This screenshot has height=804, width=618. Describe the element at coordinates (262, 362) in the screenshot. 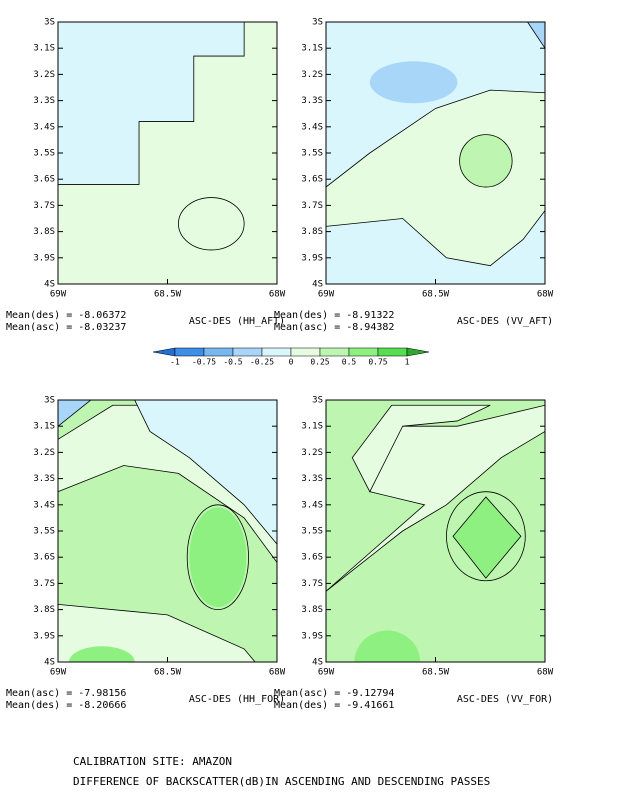

I see `colorbar-label: -0.25` at that location.